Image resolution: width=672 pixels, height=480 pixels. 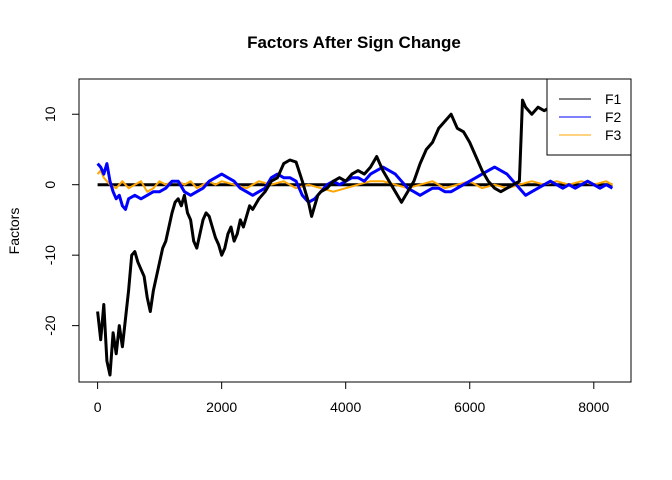 What do you see at coordinates (593, 407) in the screenshot?
I see `x-tick-label: 8000` at bounding box center [593, 407].